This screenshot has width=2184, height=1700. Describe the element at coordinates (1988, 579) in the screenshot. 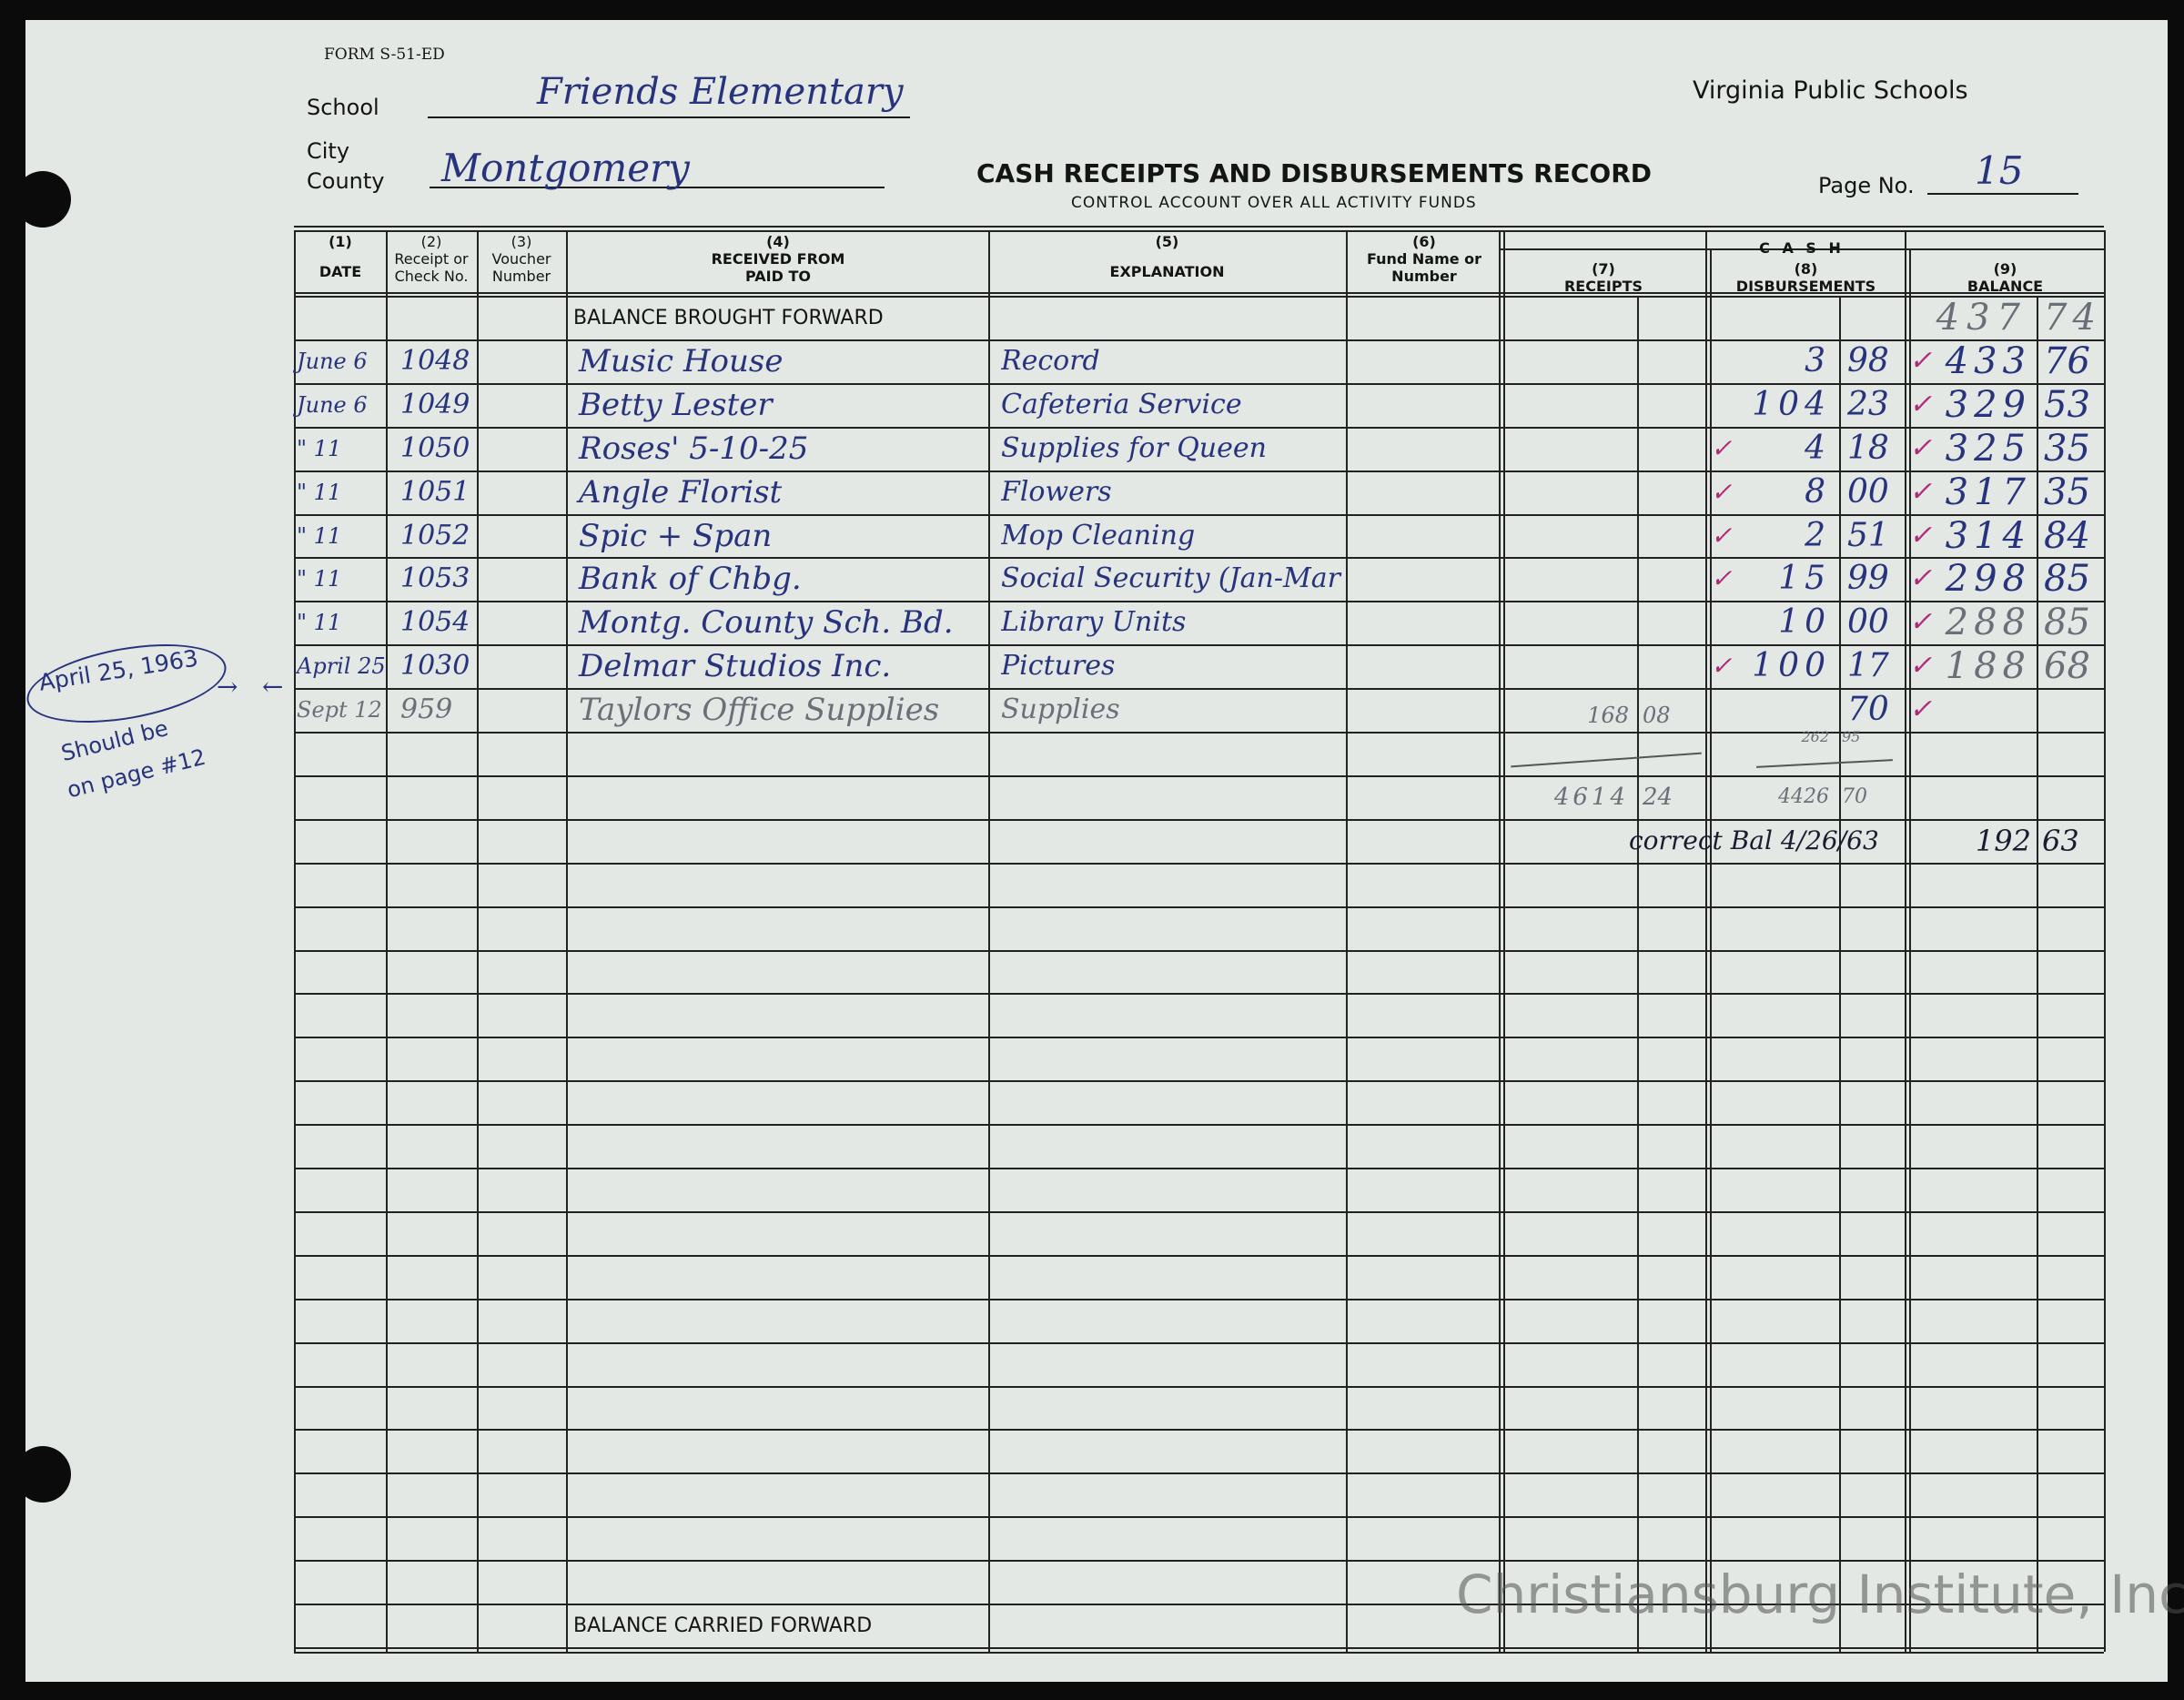

I see `entry-bal-dollars: 298` at that location.